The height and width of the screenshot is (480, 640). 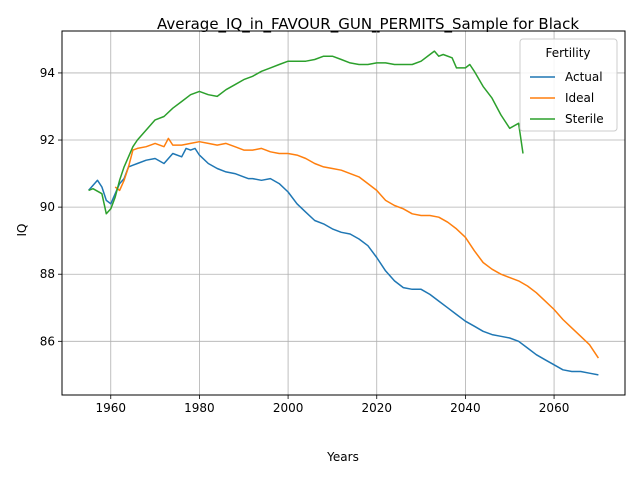 I want to click on legend-label-ideal: Ideal, so click(x=579, y=98).